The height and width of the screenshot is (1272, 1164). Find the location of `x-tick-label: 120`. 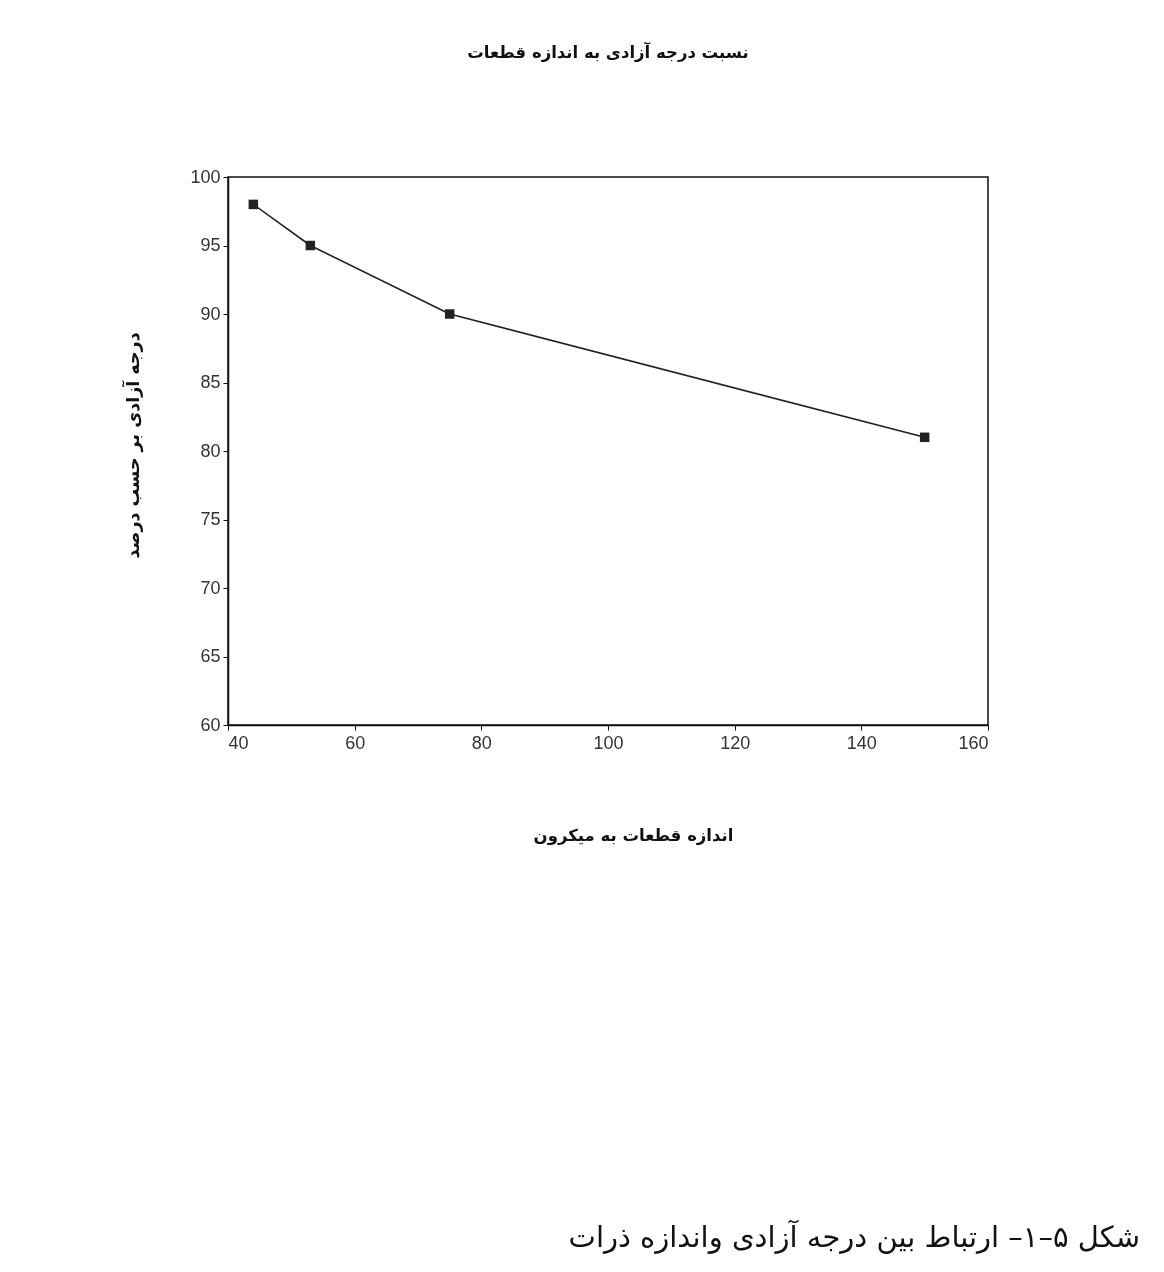

x-tick-label: 120 is located at coordinates (735, 742).